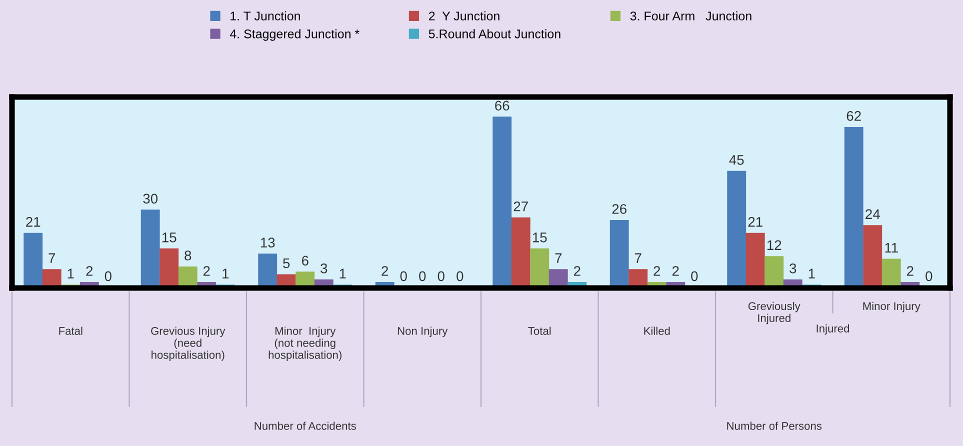 The image size is (963, 446). What do you see at coordinates (295, 35) in the screenshot?
I see `legend-label: 4. Staggered Junction *` at bounding box center [295, 35].